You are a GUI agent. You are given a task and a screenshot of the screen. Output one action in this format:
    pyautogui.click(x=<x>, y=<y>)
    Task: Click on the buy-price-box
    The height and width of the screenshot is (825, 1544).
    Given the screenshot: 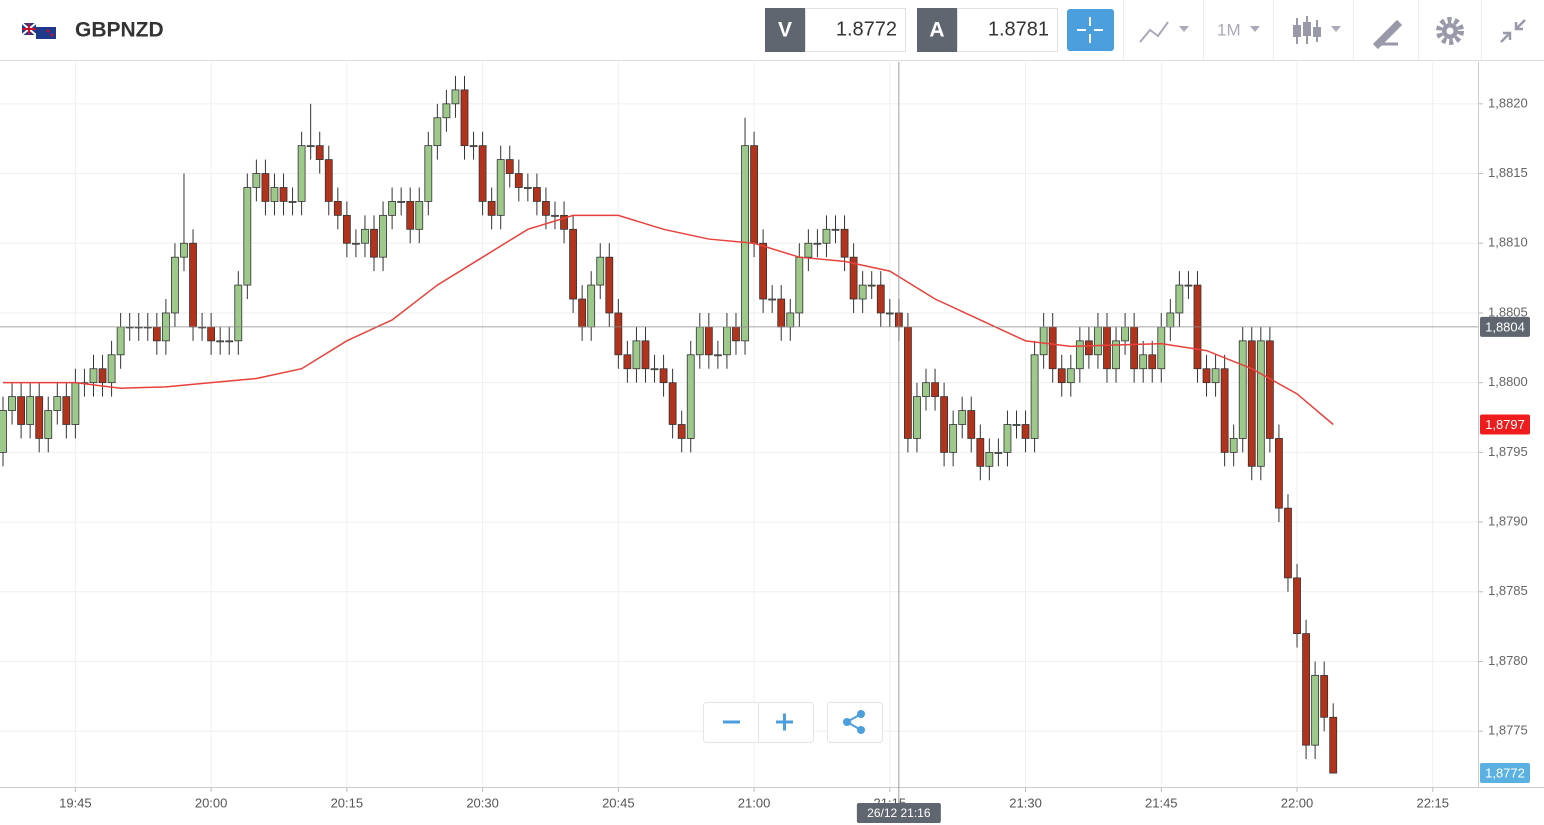 What is the action you would take?
    pyautogui.click(x=1007, y=30)
    